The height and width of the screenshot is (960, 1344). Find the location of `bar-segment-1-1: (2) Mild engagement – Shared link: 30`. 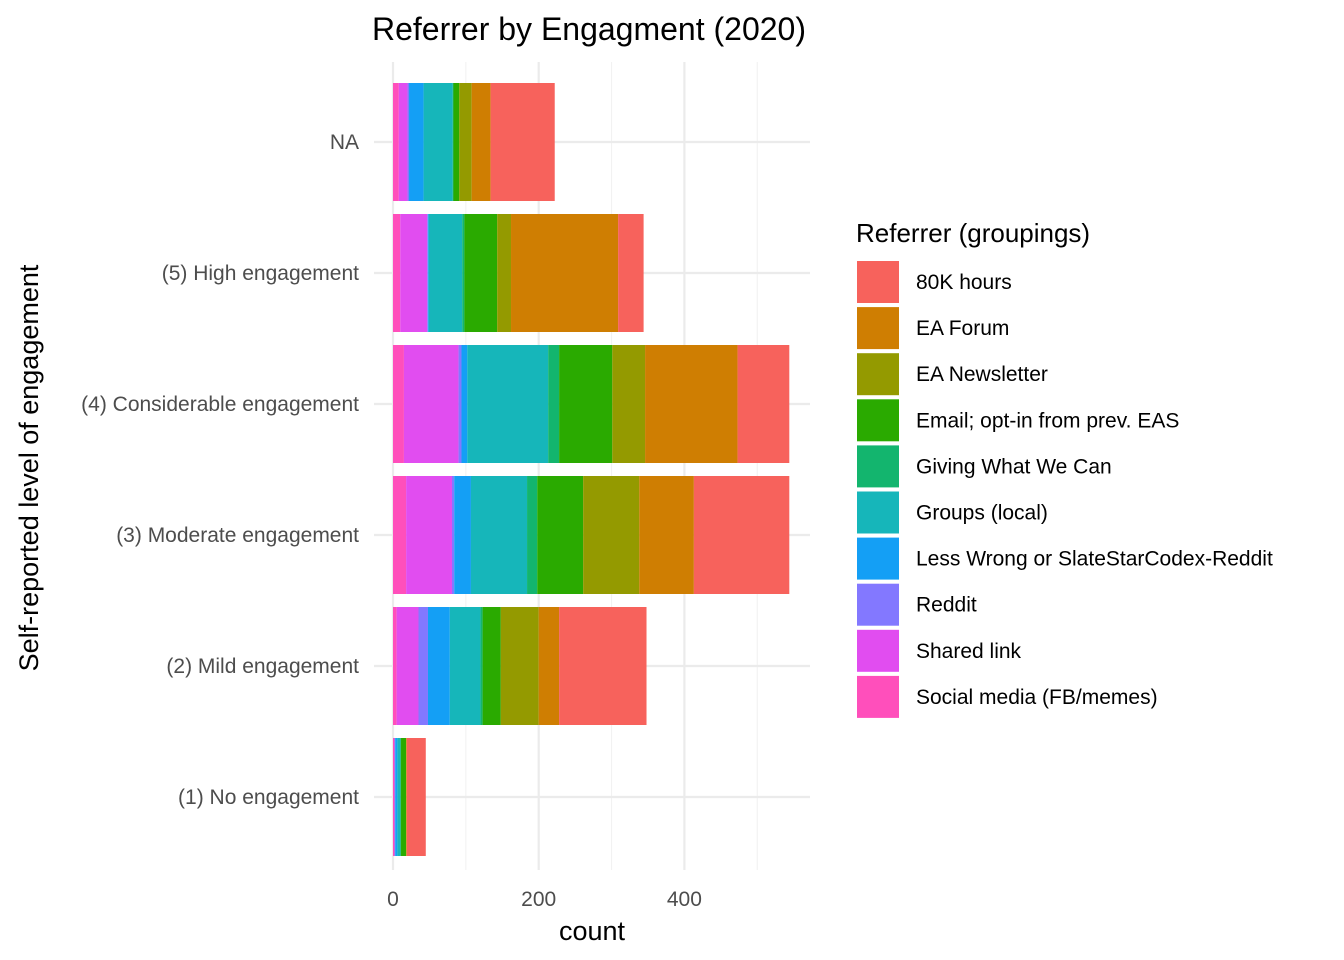

bar-segment-1-1: (2) Mild engagement – Shared link: 30 is located at coordinates (407, 666).